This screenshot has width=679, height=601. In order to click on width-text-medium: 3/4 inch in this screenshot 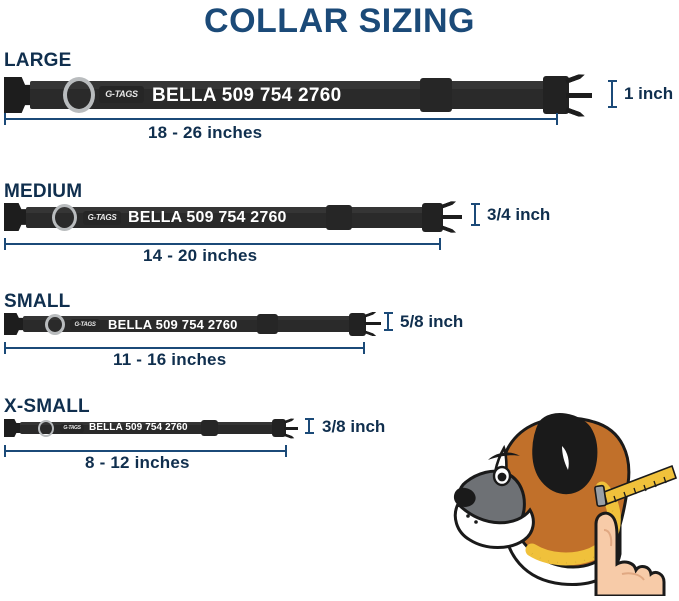, I will do `click(519, 214)`.